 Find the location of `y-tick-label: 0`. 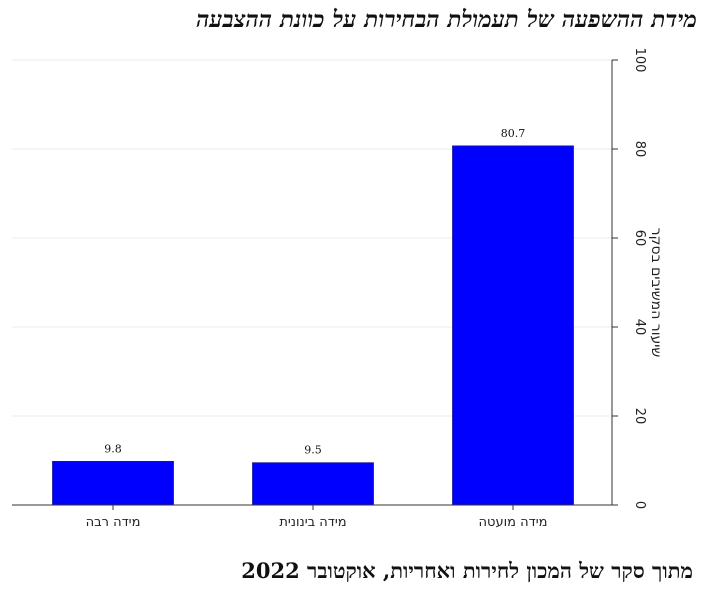

y-tick-label: 0 is located at coordinates (639, 505).